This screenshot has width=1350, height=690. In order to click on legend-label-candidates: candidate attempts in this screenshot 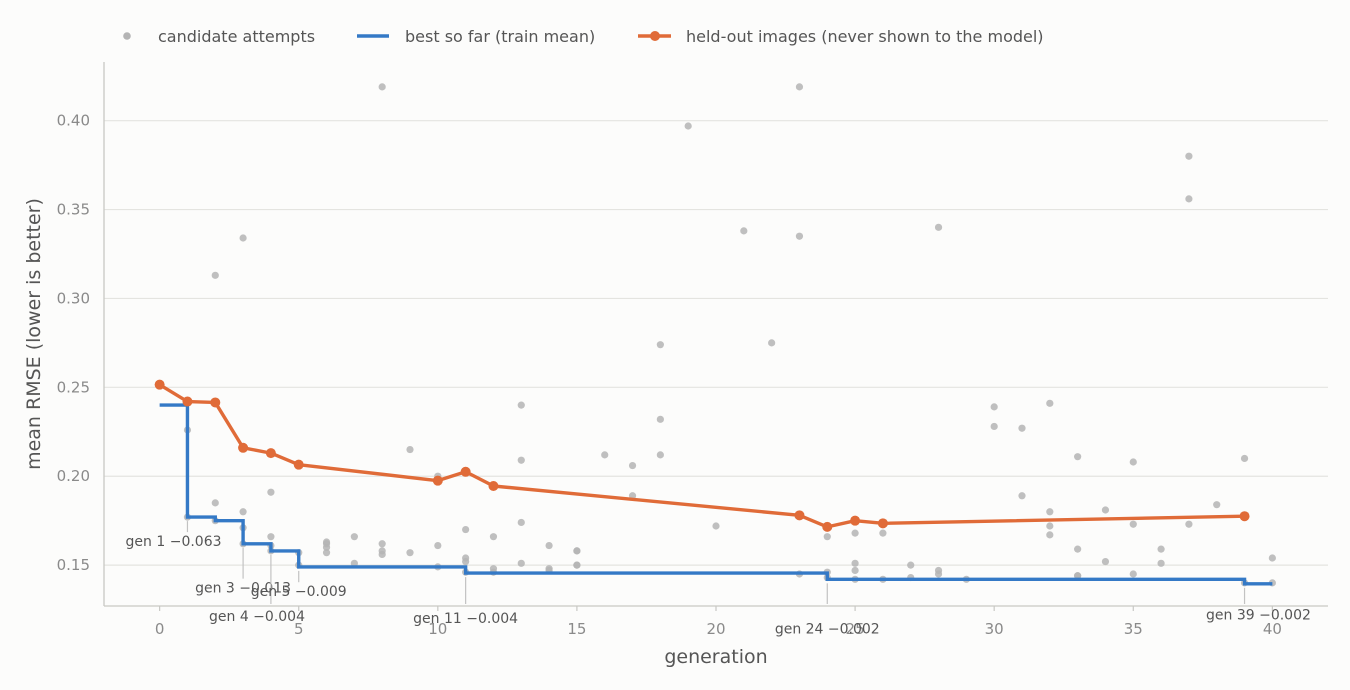, I will do `click(236, 36)`.